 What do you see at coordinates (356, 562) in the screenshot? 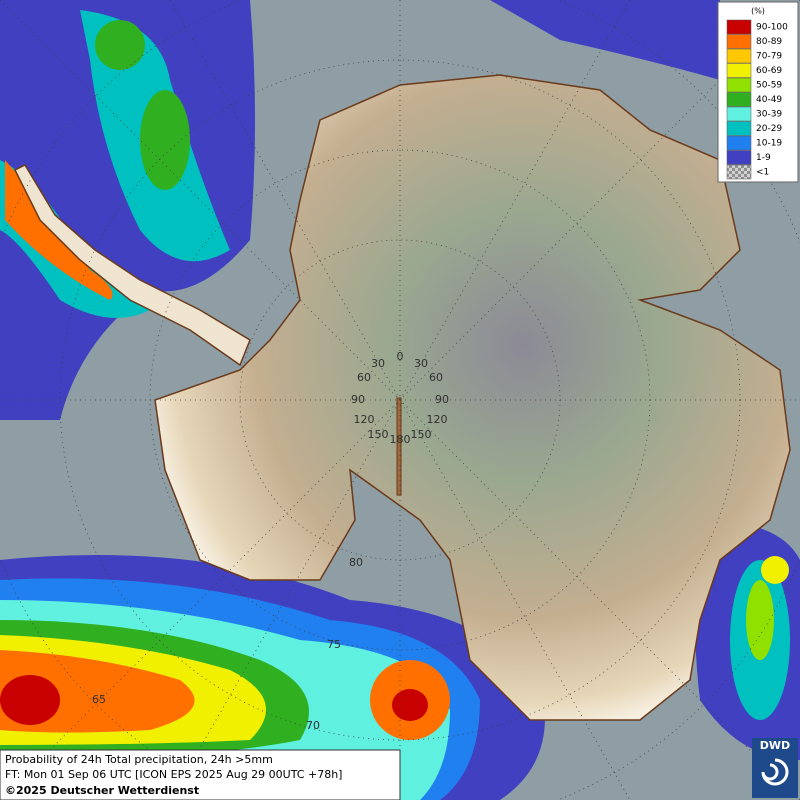
I see `latitude-label: 80` at bounding box center [356, 562].